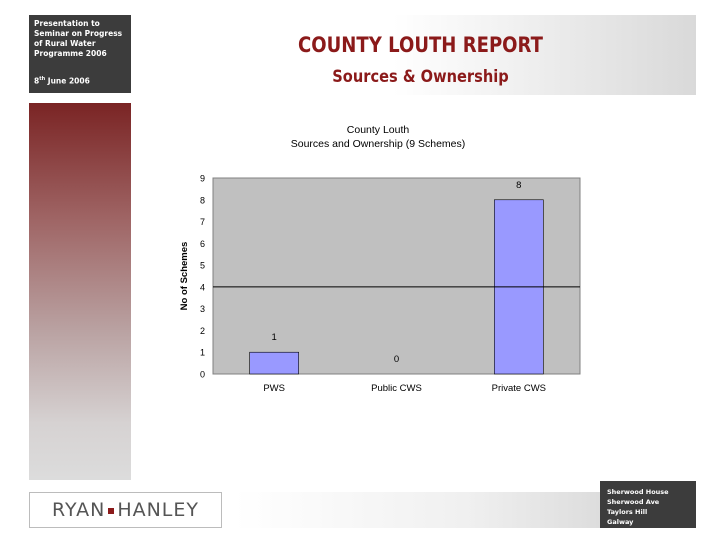  What do you see at coordinates (378, 144) in the screenshot?
I see `chart-subtitle: Sources and Ownership (9 Schemes)` at bounding box center [378, 144].